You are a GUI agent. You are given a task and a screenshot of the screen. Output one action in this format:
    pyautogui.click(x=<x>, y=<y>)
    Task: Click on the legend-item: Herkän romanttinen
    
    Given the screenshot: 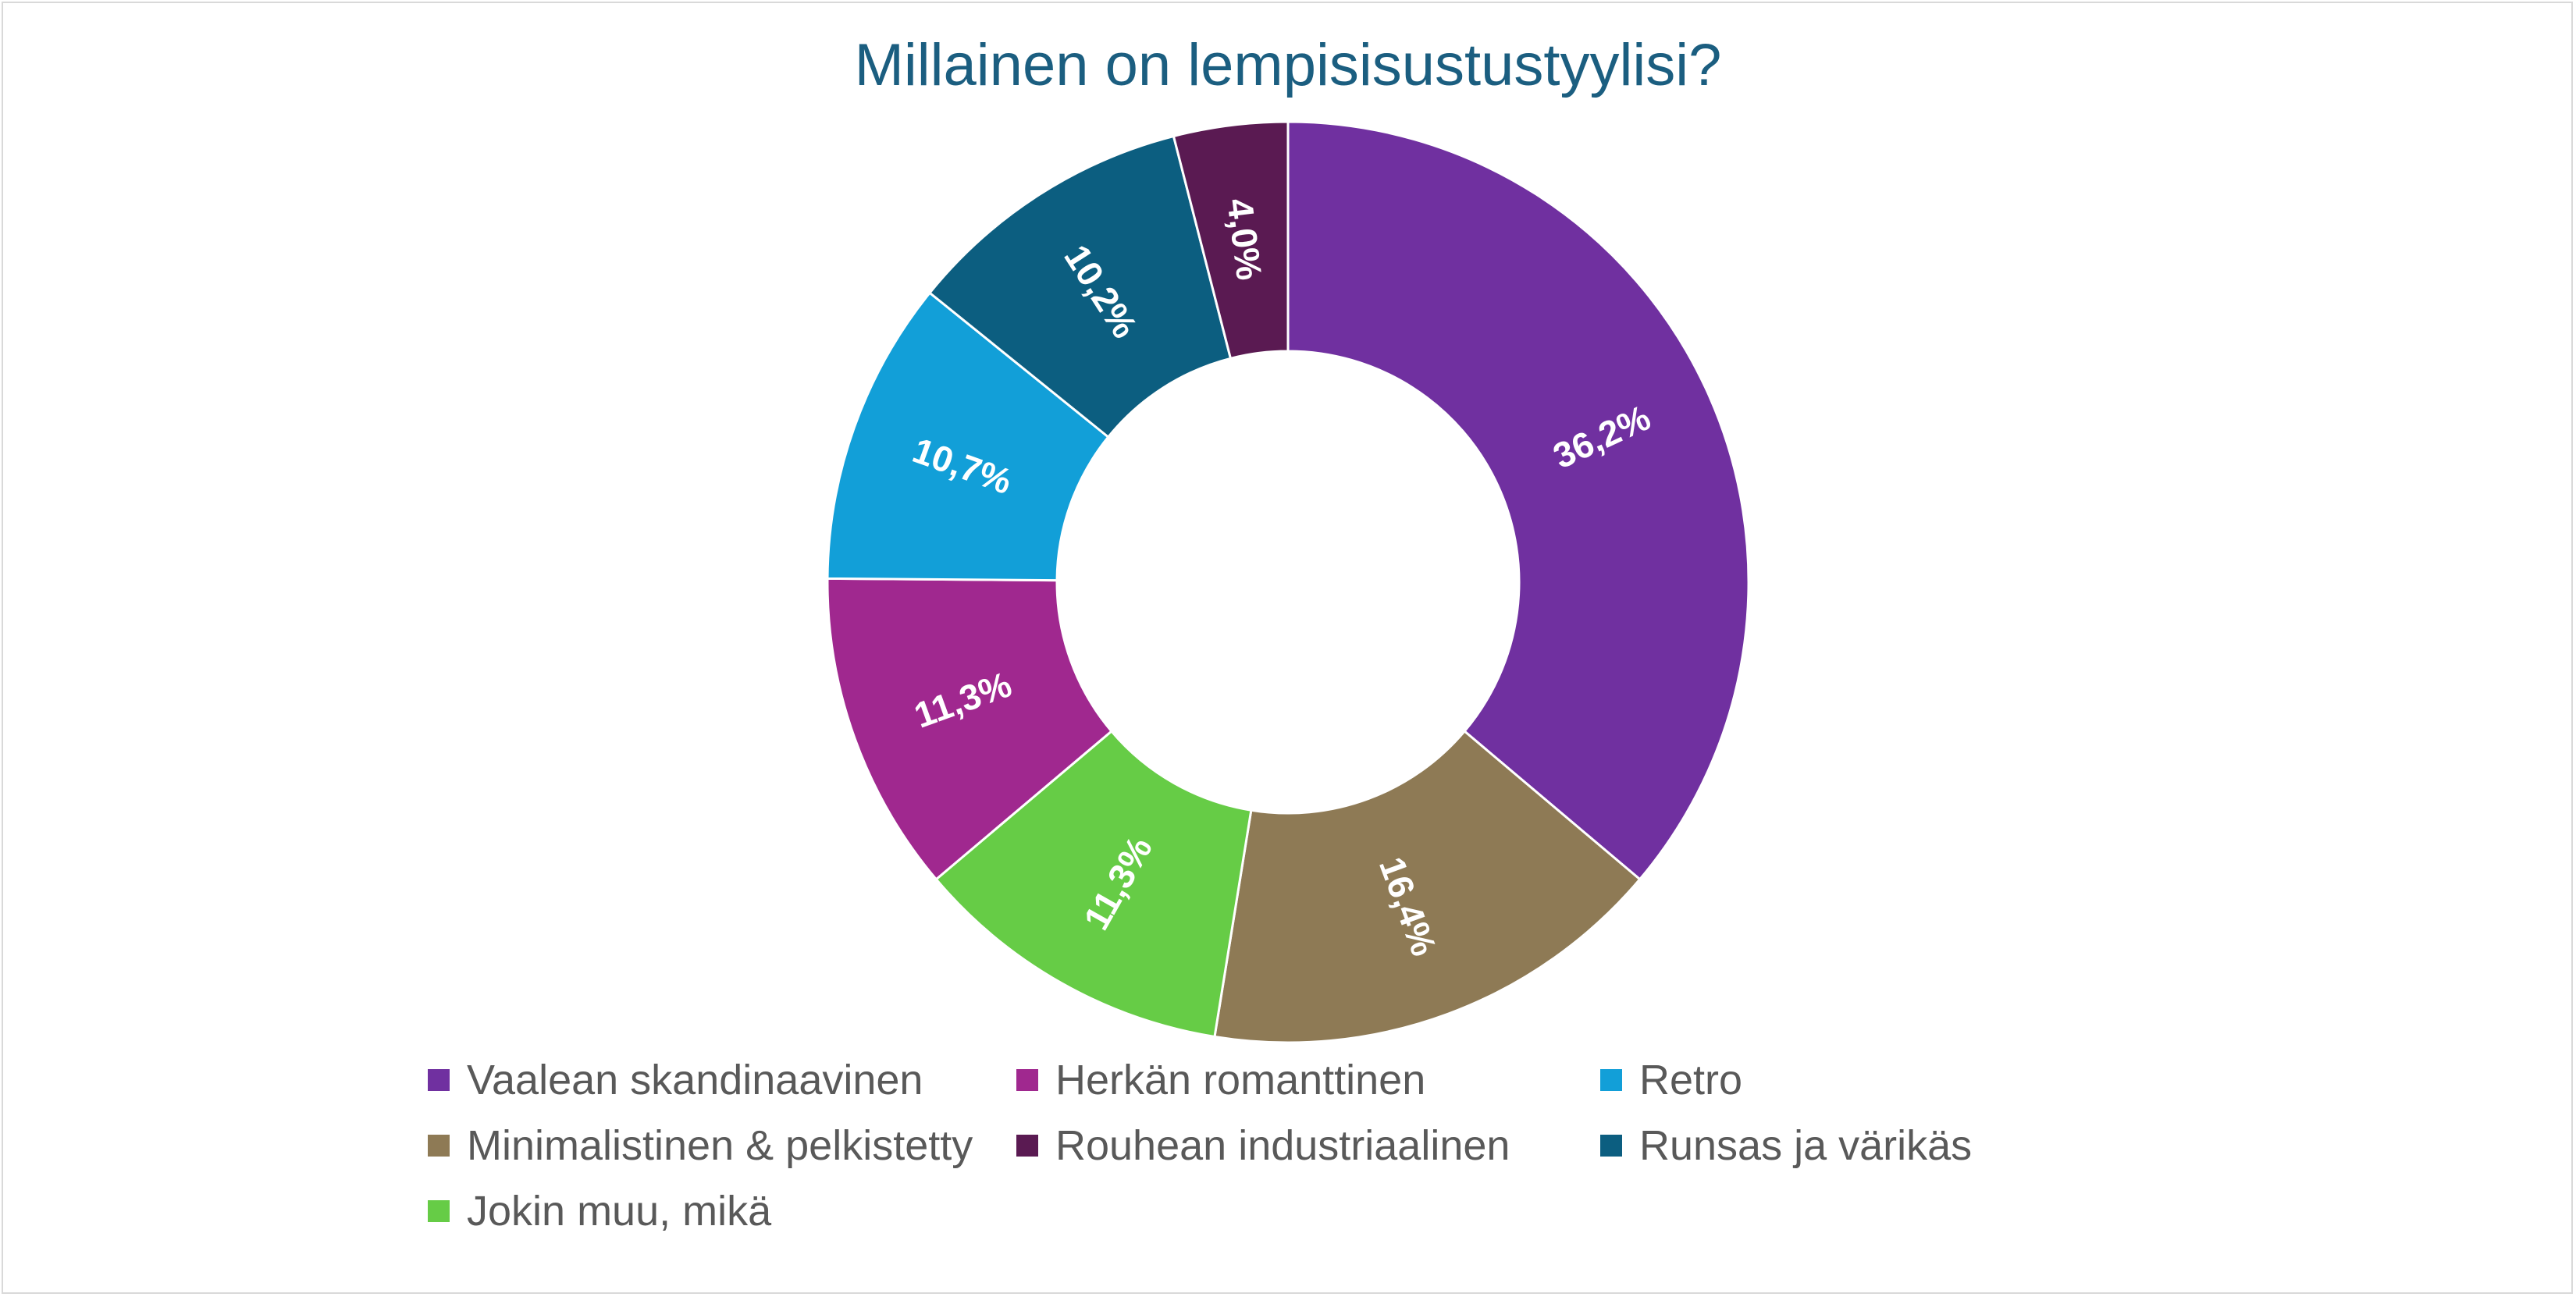 What is the action you would take?
    pyautogui.click(x=1220, y=1080)
    